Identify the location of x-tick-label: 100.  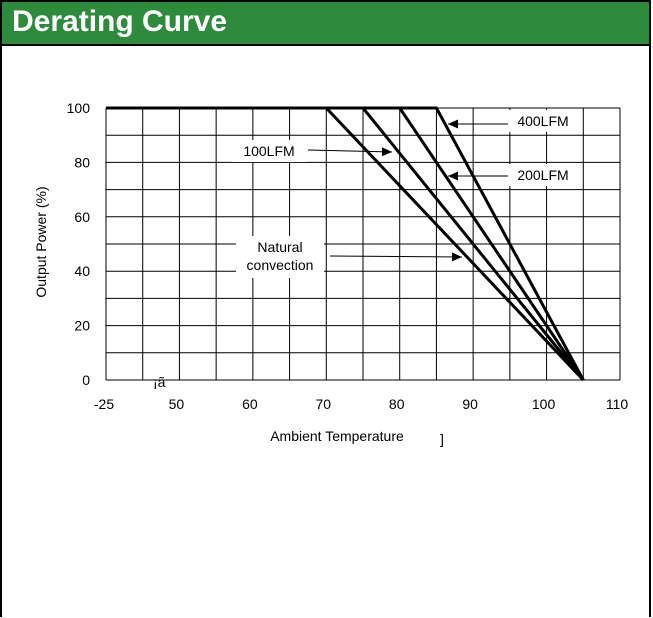
(544, 404).